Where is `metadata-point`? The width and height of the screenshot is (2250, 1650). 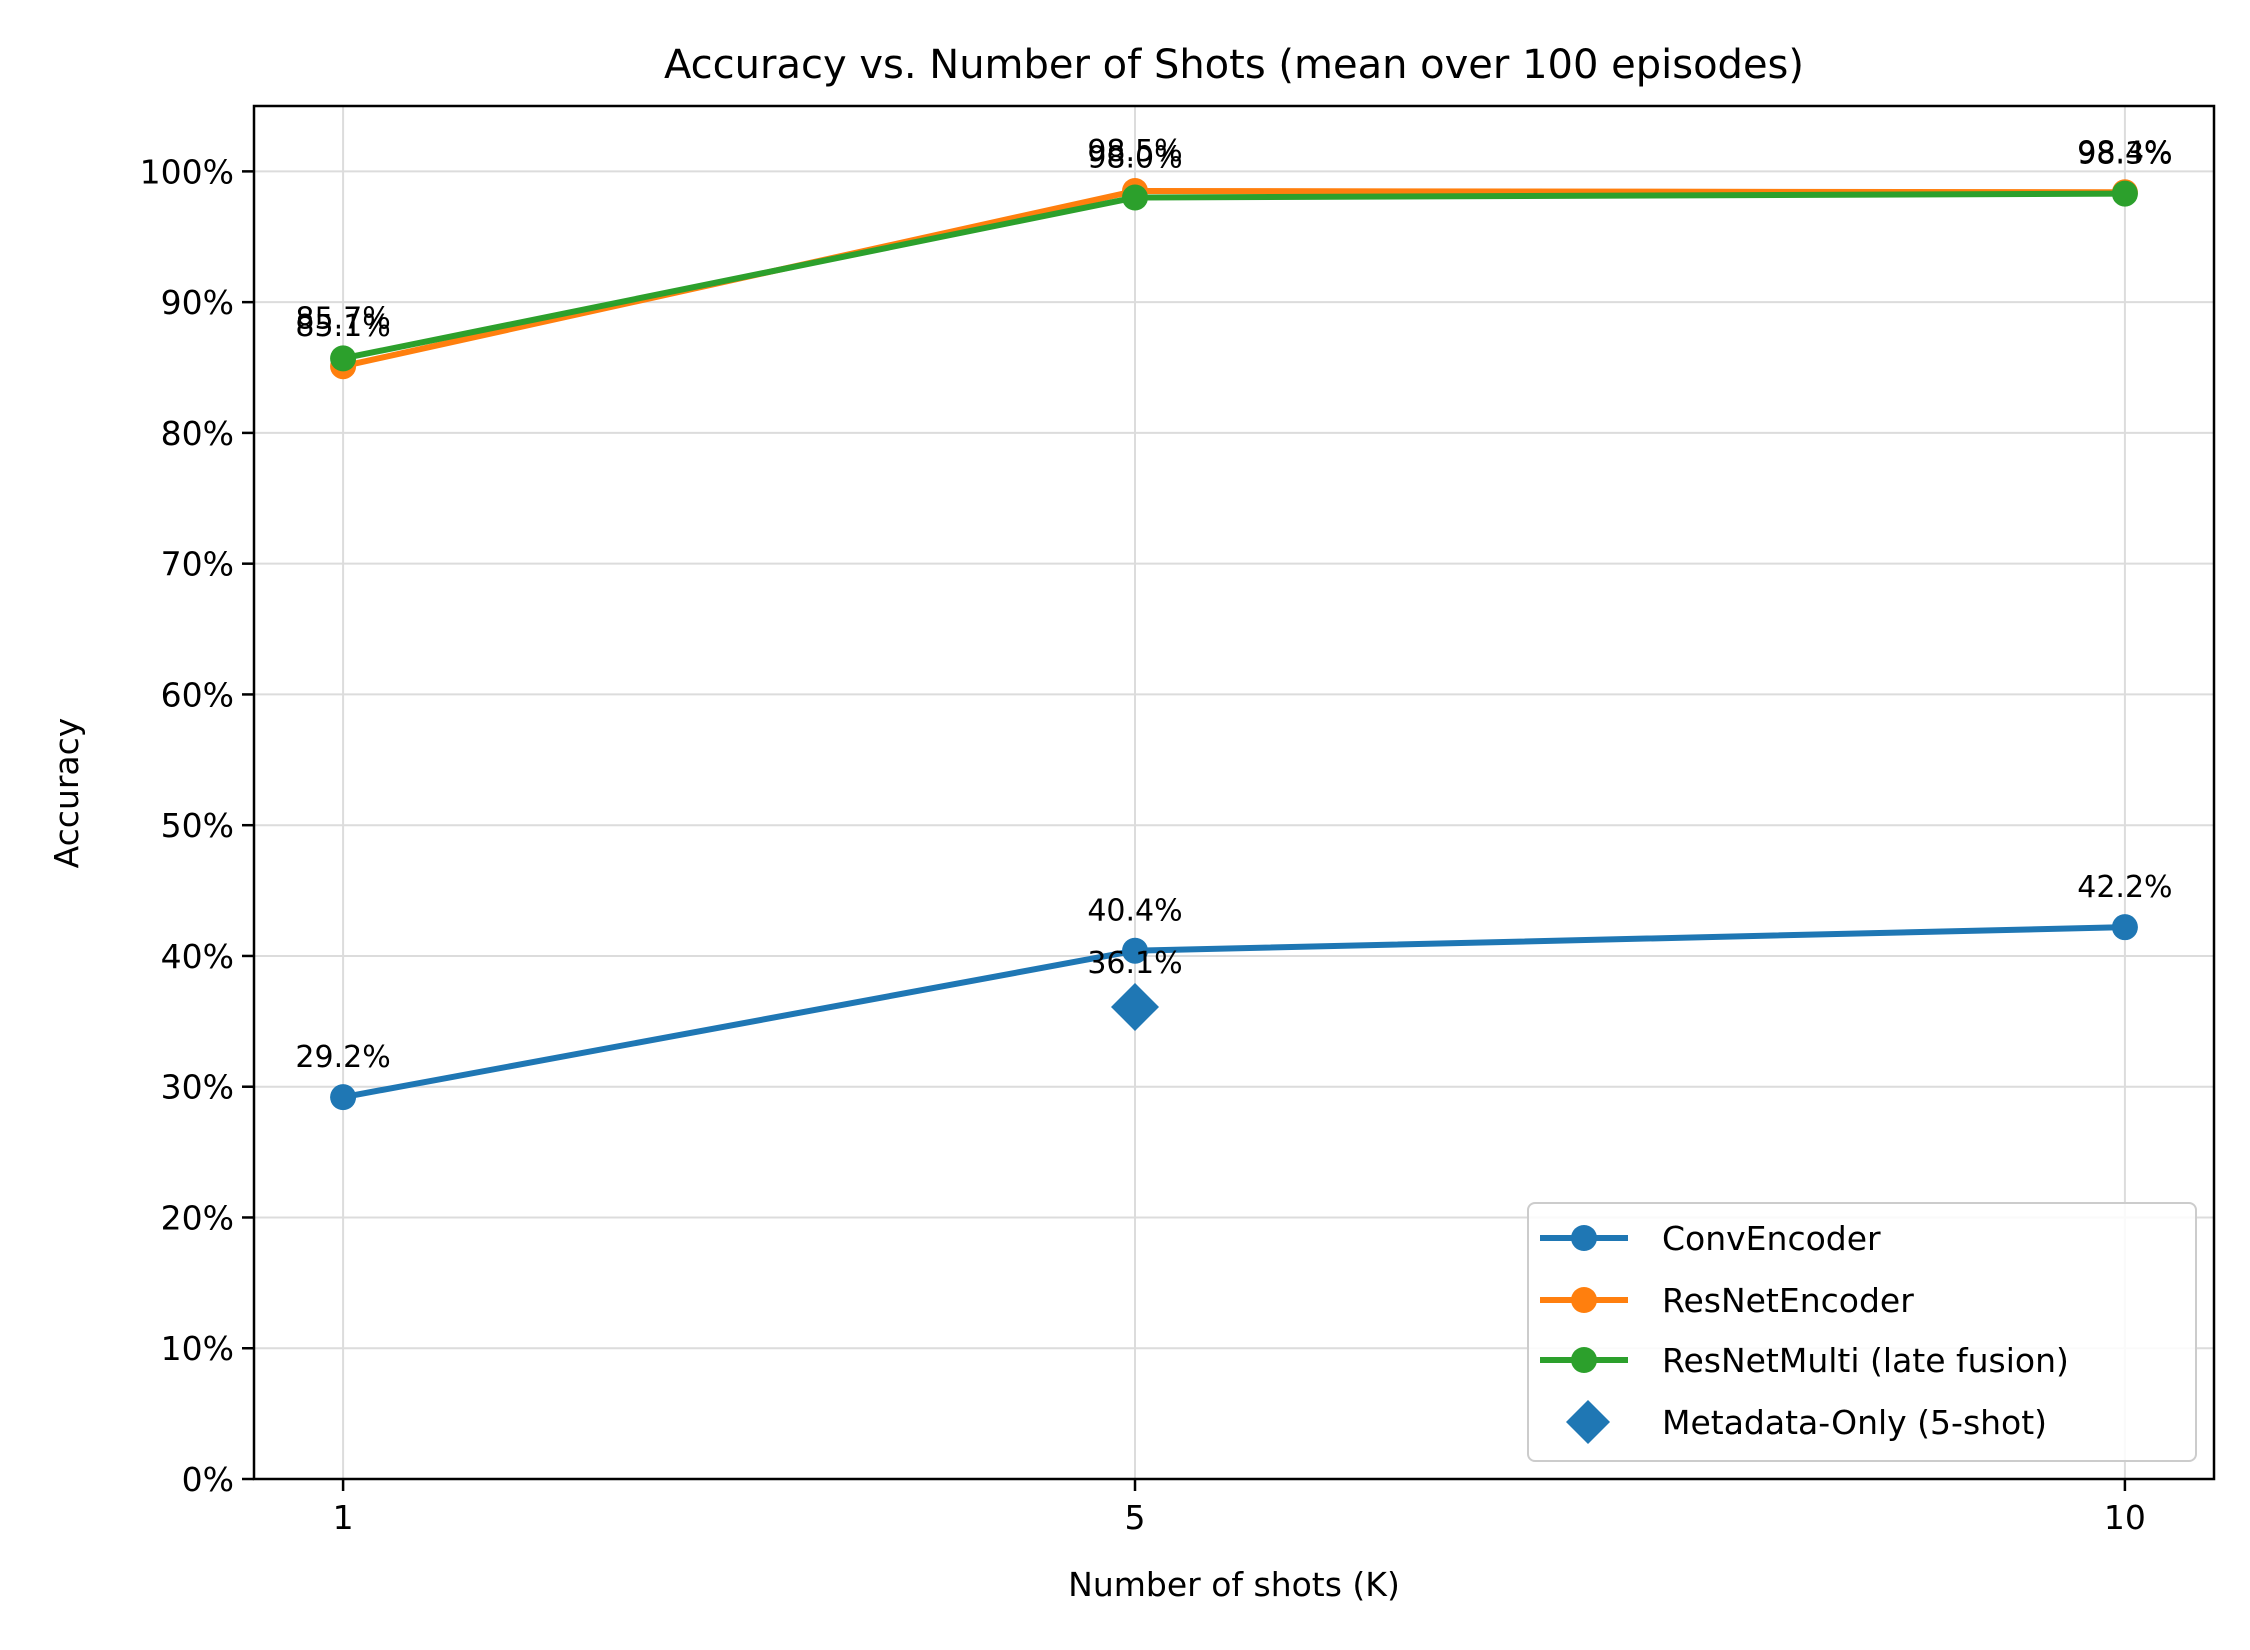
metadata-point is located at coordinates (1135, 1006).